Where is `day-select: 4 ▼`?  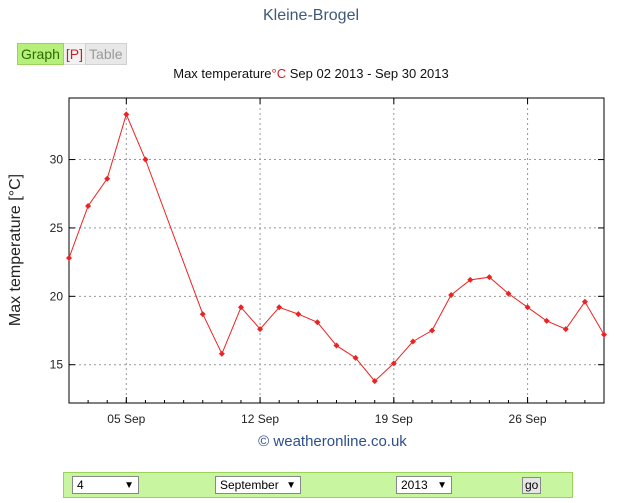 day-select: 4 ▼ is located at coordinates (105, 485).